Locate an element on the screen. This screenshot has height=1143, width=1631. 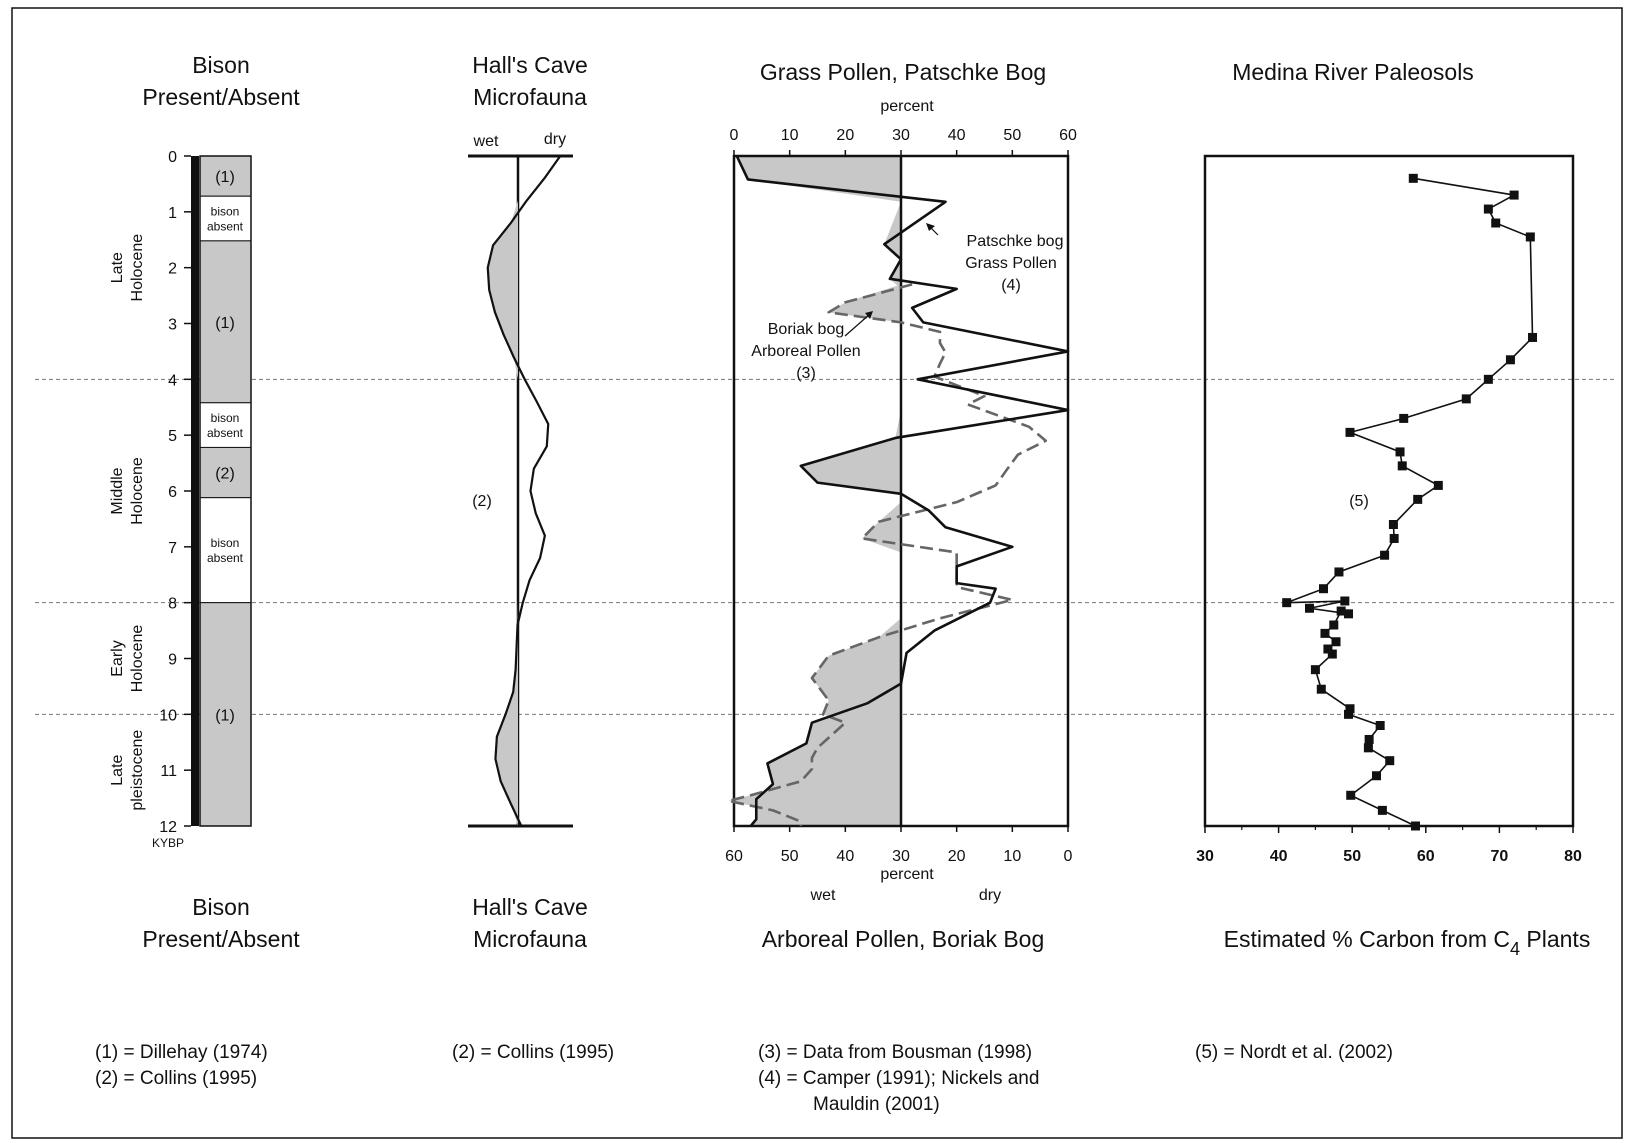
pollen-top-tick-label-30: 30 is located at coordinates (901, 135).